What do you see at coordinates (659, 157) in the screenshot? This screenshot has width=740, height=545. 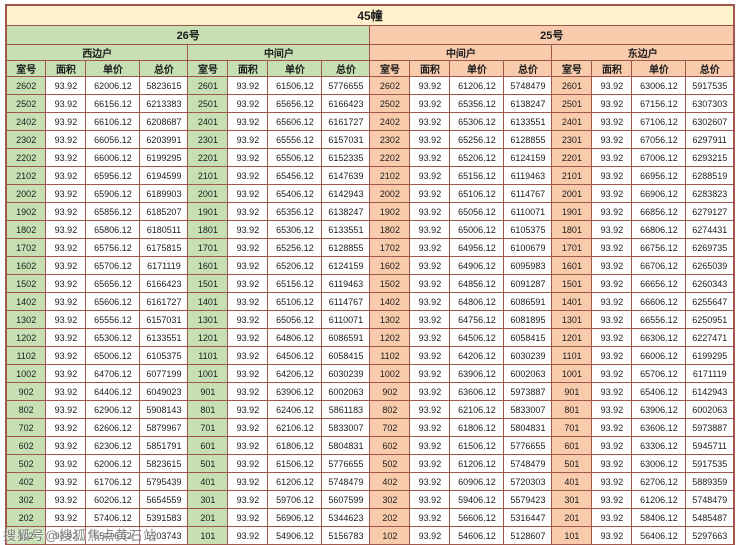 I see `data-cell: 67006.12` at bounding box center [659, 157].